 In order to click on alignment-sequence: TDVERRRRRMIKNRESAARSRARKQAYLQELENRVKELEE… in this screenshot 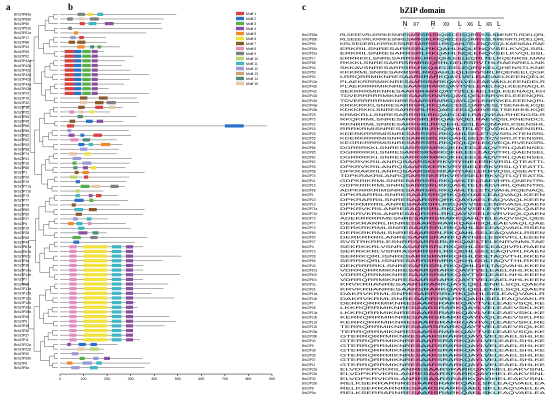, I will do `click(442, 101)`.